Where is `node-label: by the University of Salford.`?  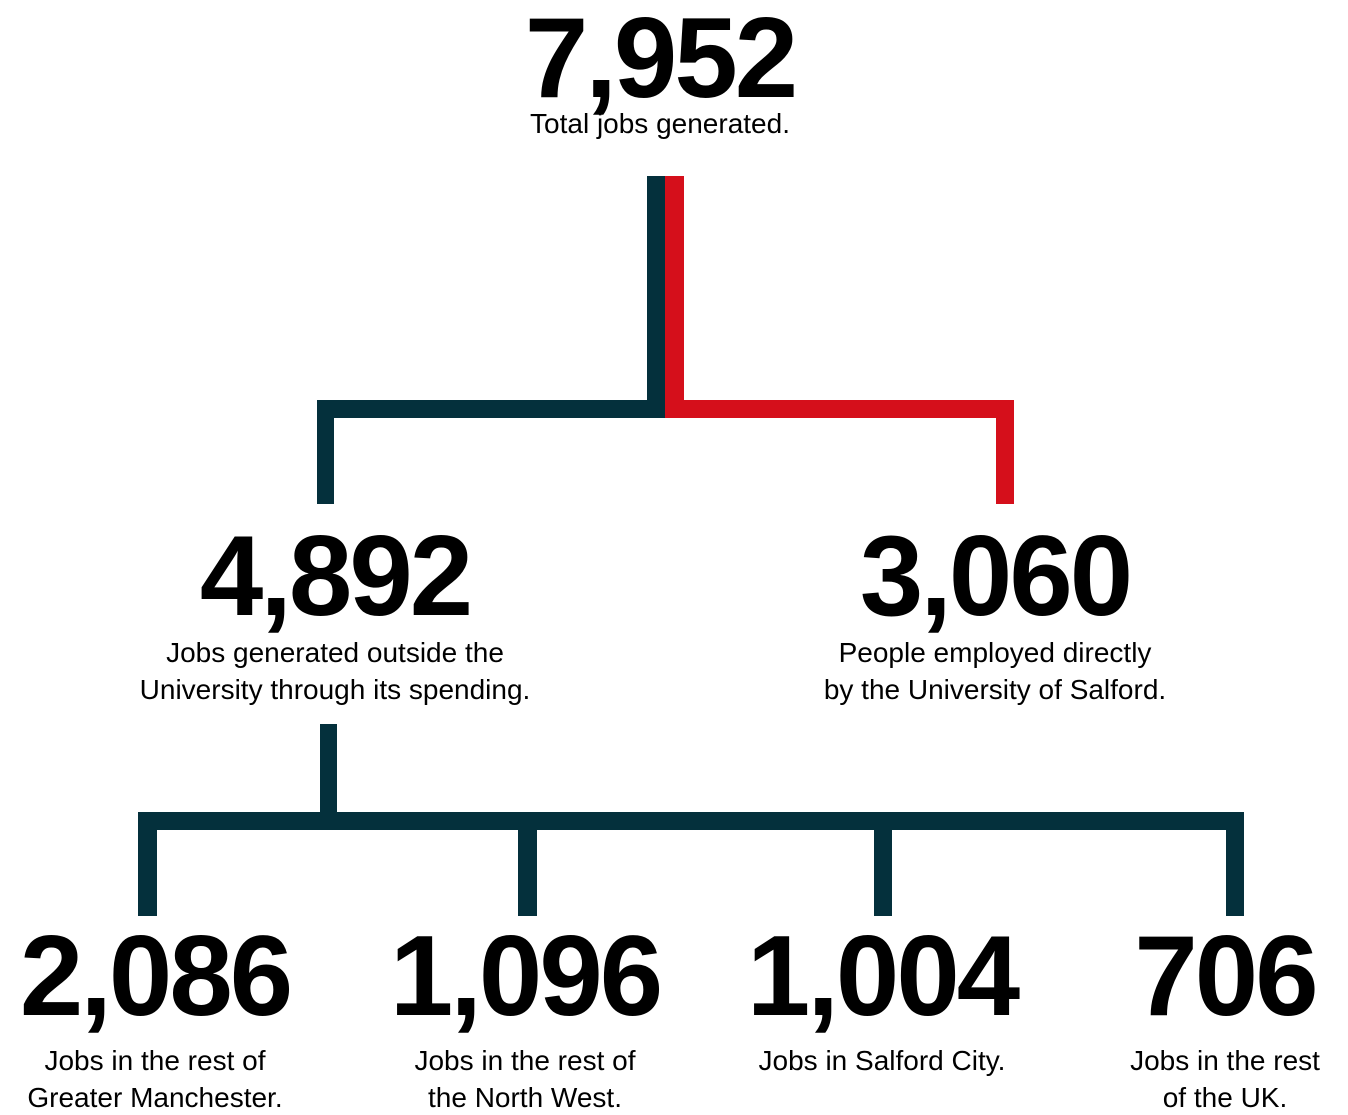
node-label: by the University of Salford. is located at coordinates (995, 689).